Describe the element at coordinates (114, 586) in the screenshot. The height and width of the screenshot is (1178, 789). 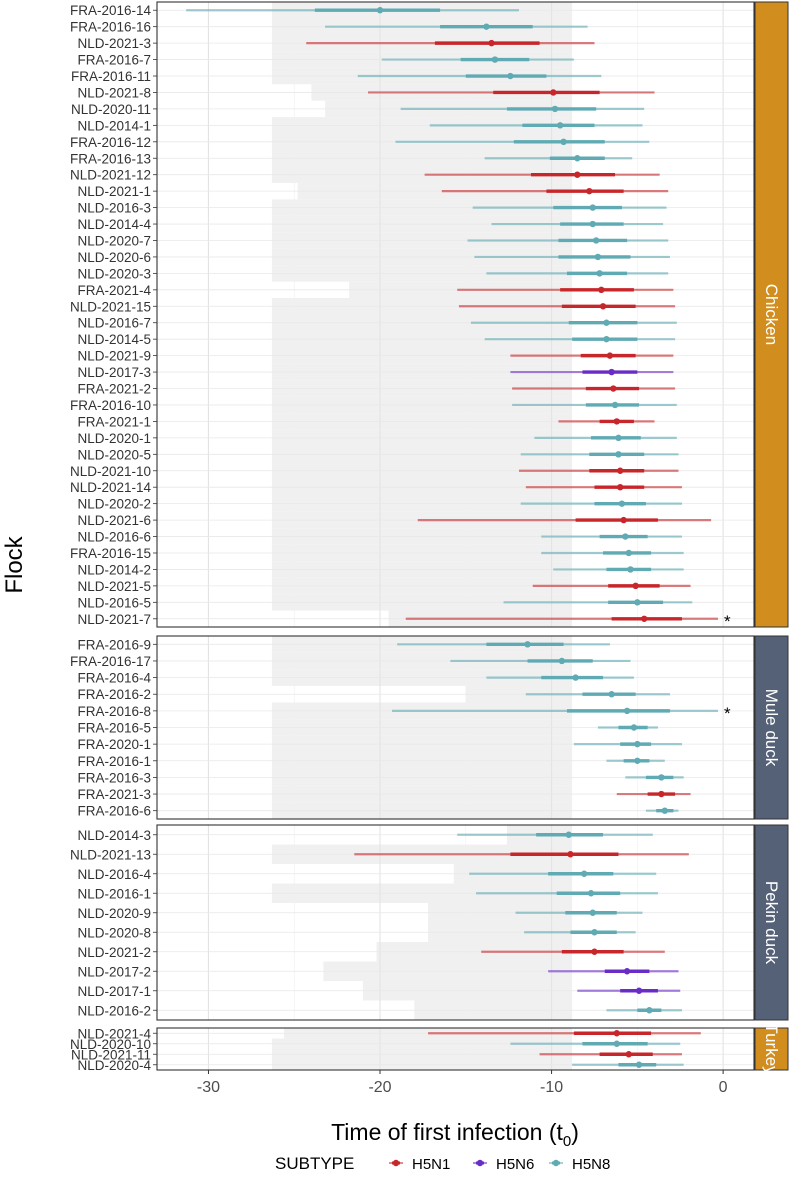
I see `flock-label: NLD-2021-5` at that location.